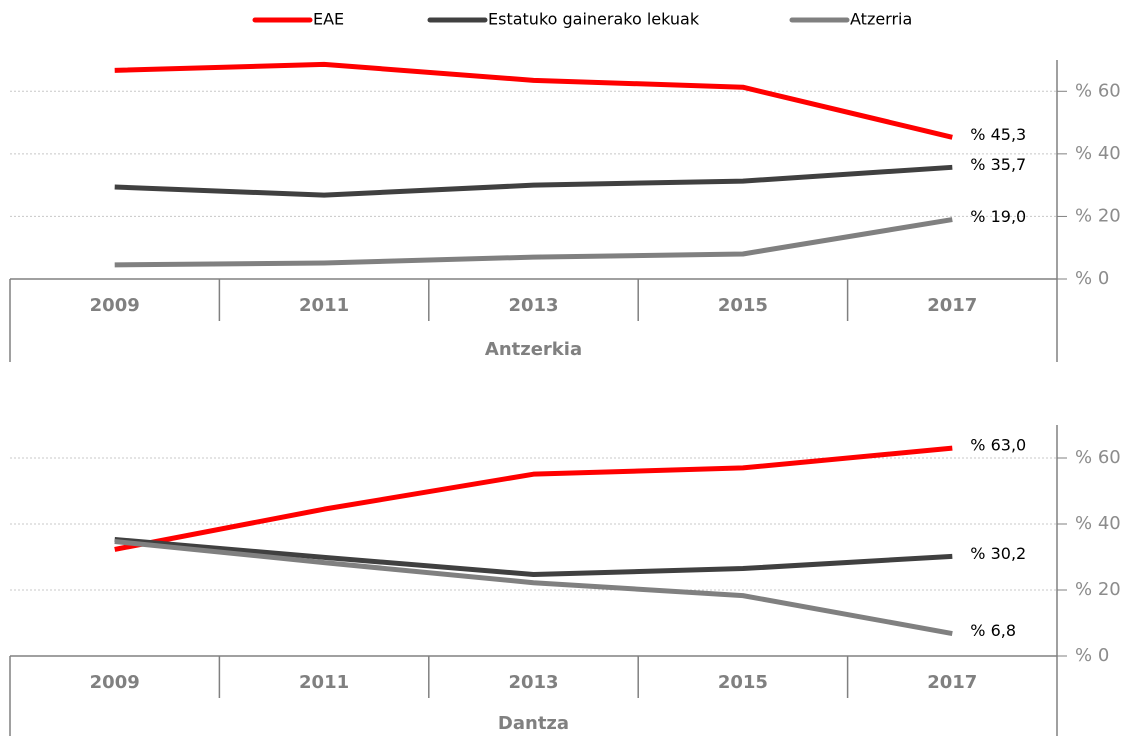  I want to click on value-label: % 19,0, so click(998, 216).